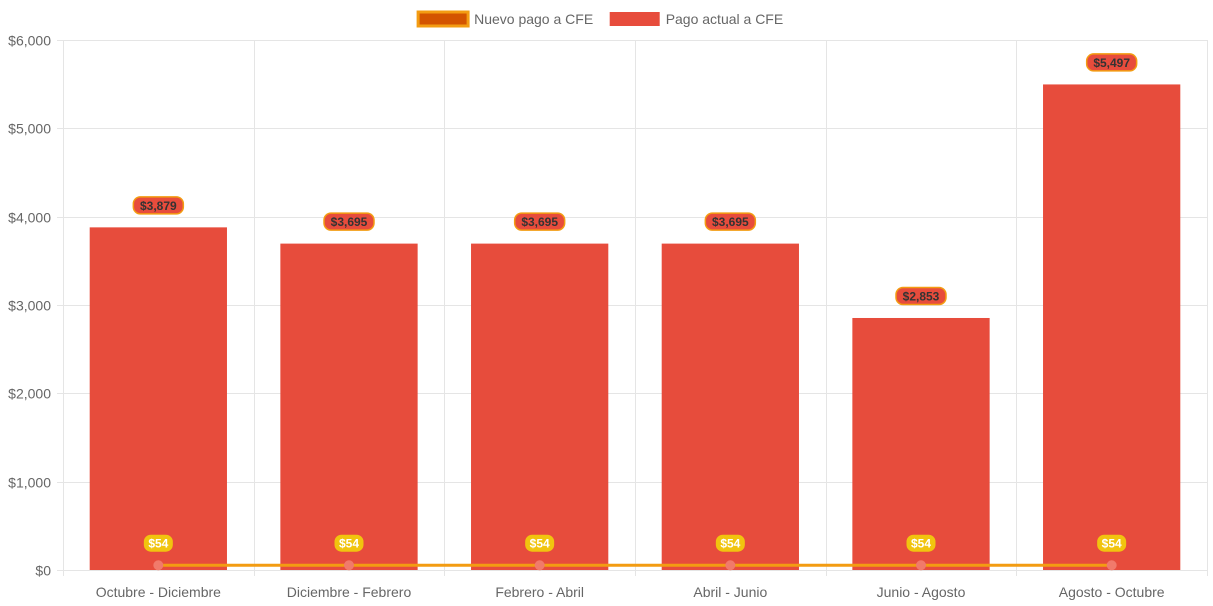  What do you see at coordinates (29, 306) in the screenshot?
I see `y-tick-label: $3,000` at bounding box center [29, 306].